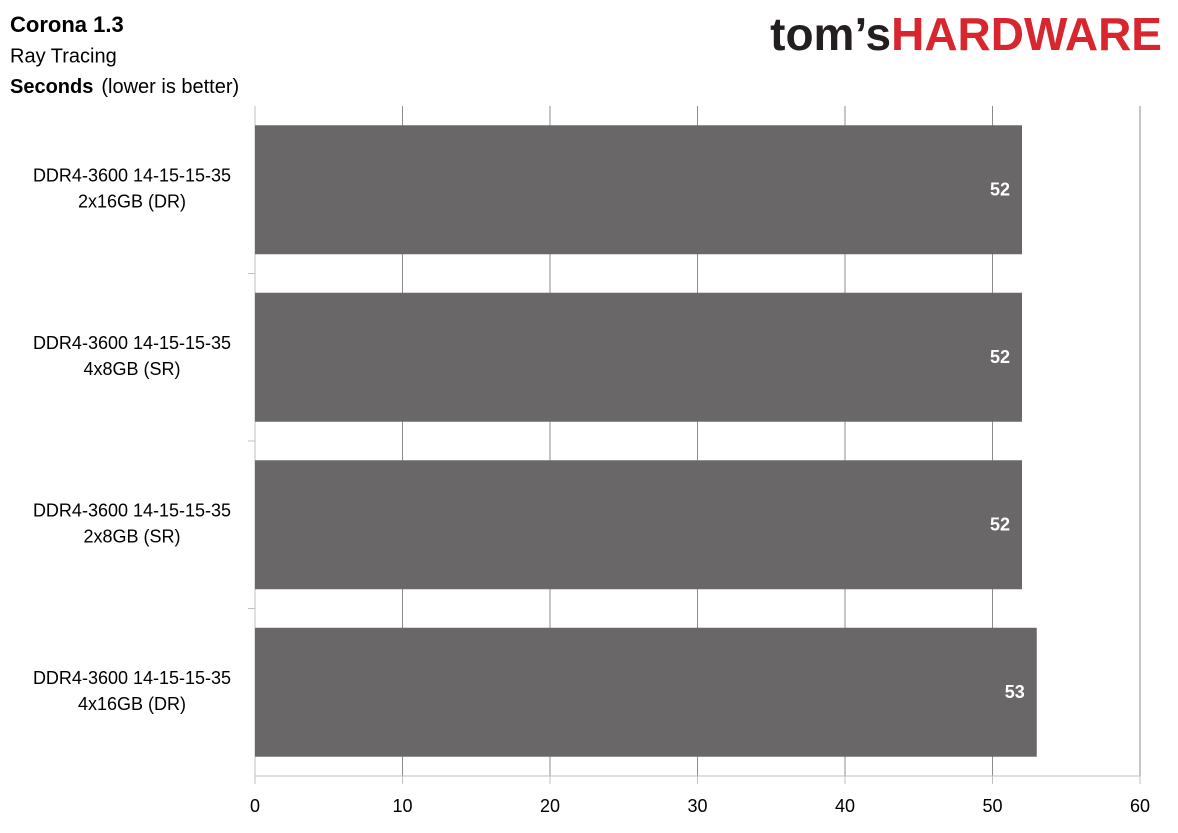  What do you see at coordinates (132, 202) in the screenshot?
I see `y-tick-label: 2x16GB (DR)` at bounding box center [132, 202].